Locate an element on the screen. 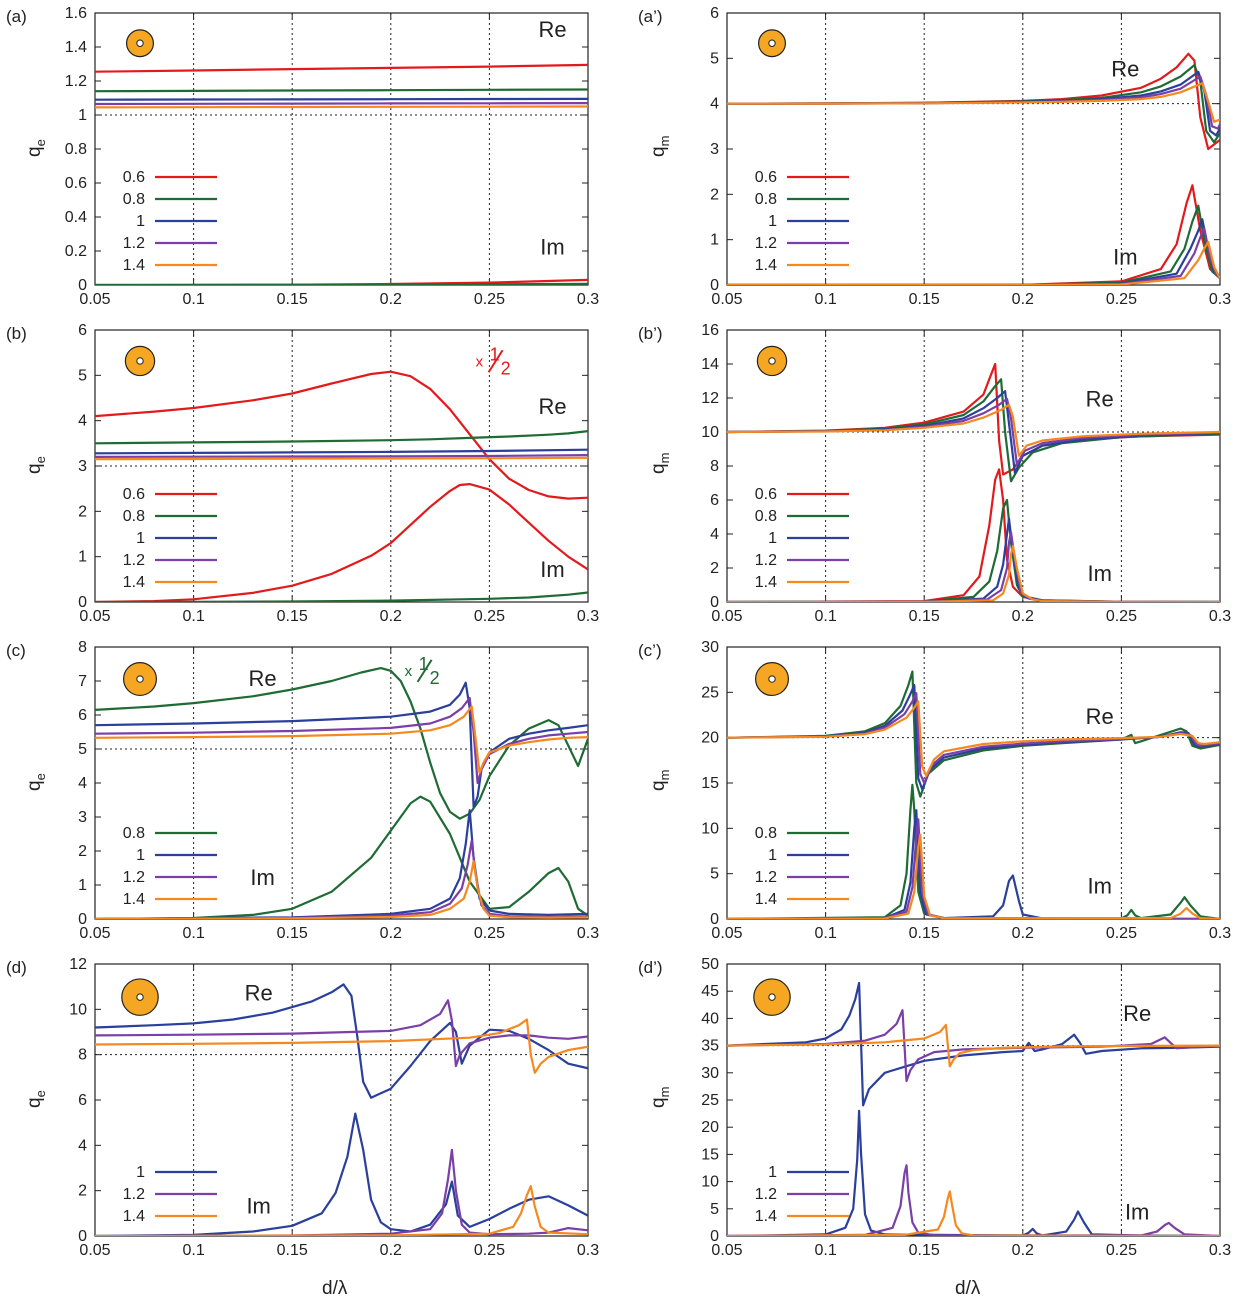  legend-label: 0.6 is located at coordinates (766, 494).